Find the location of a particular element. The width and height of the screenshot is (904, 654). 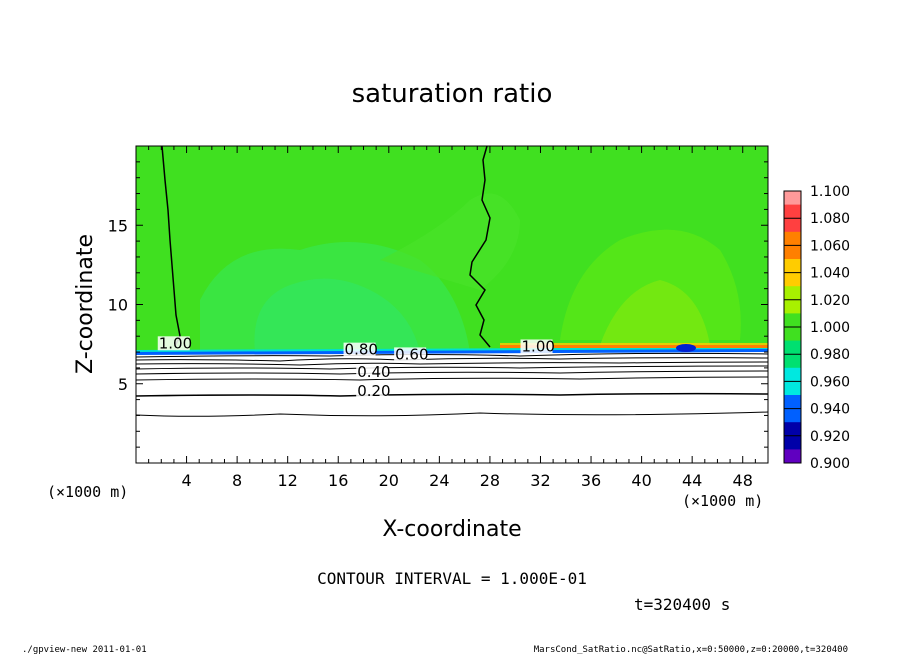

colorbar-label: 0.980 is located at coordinates (830, 355).